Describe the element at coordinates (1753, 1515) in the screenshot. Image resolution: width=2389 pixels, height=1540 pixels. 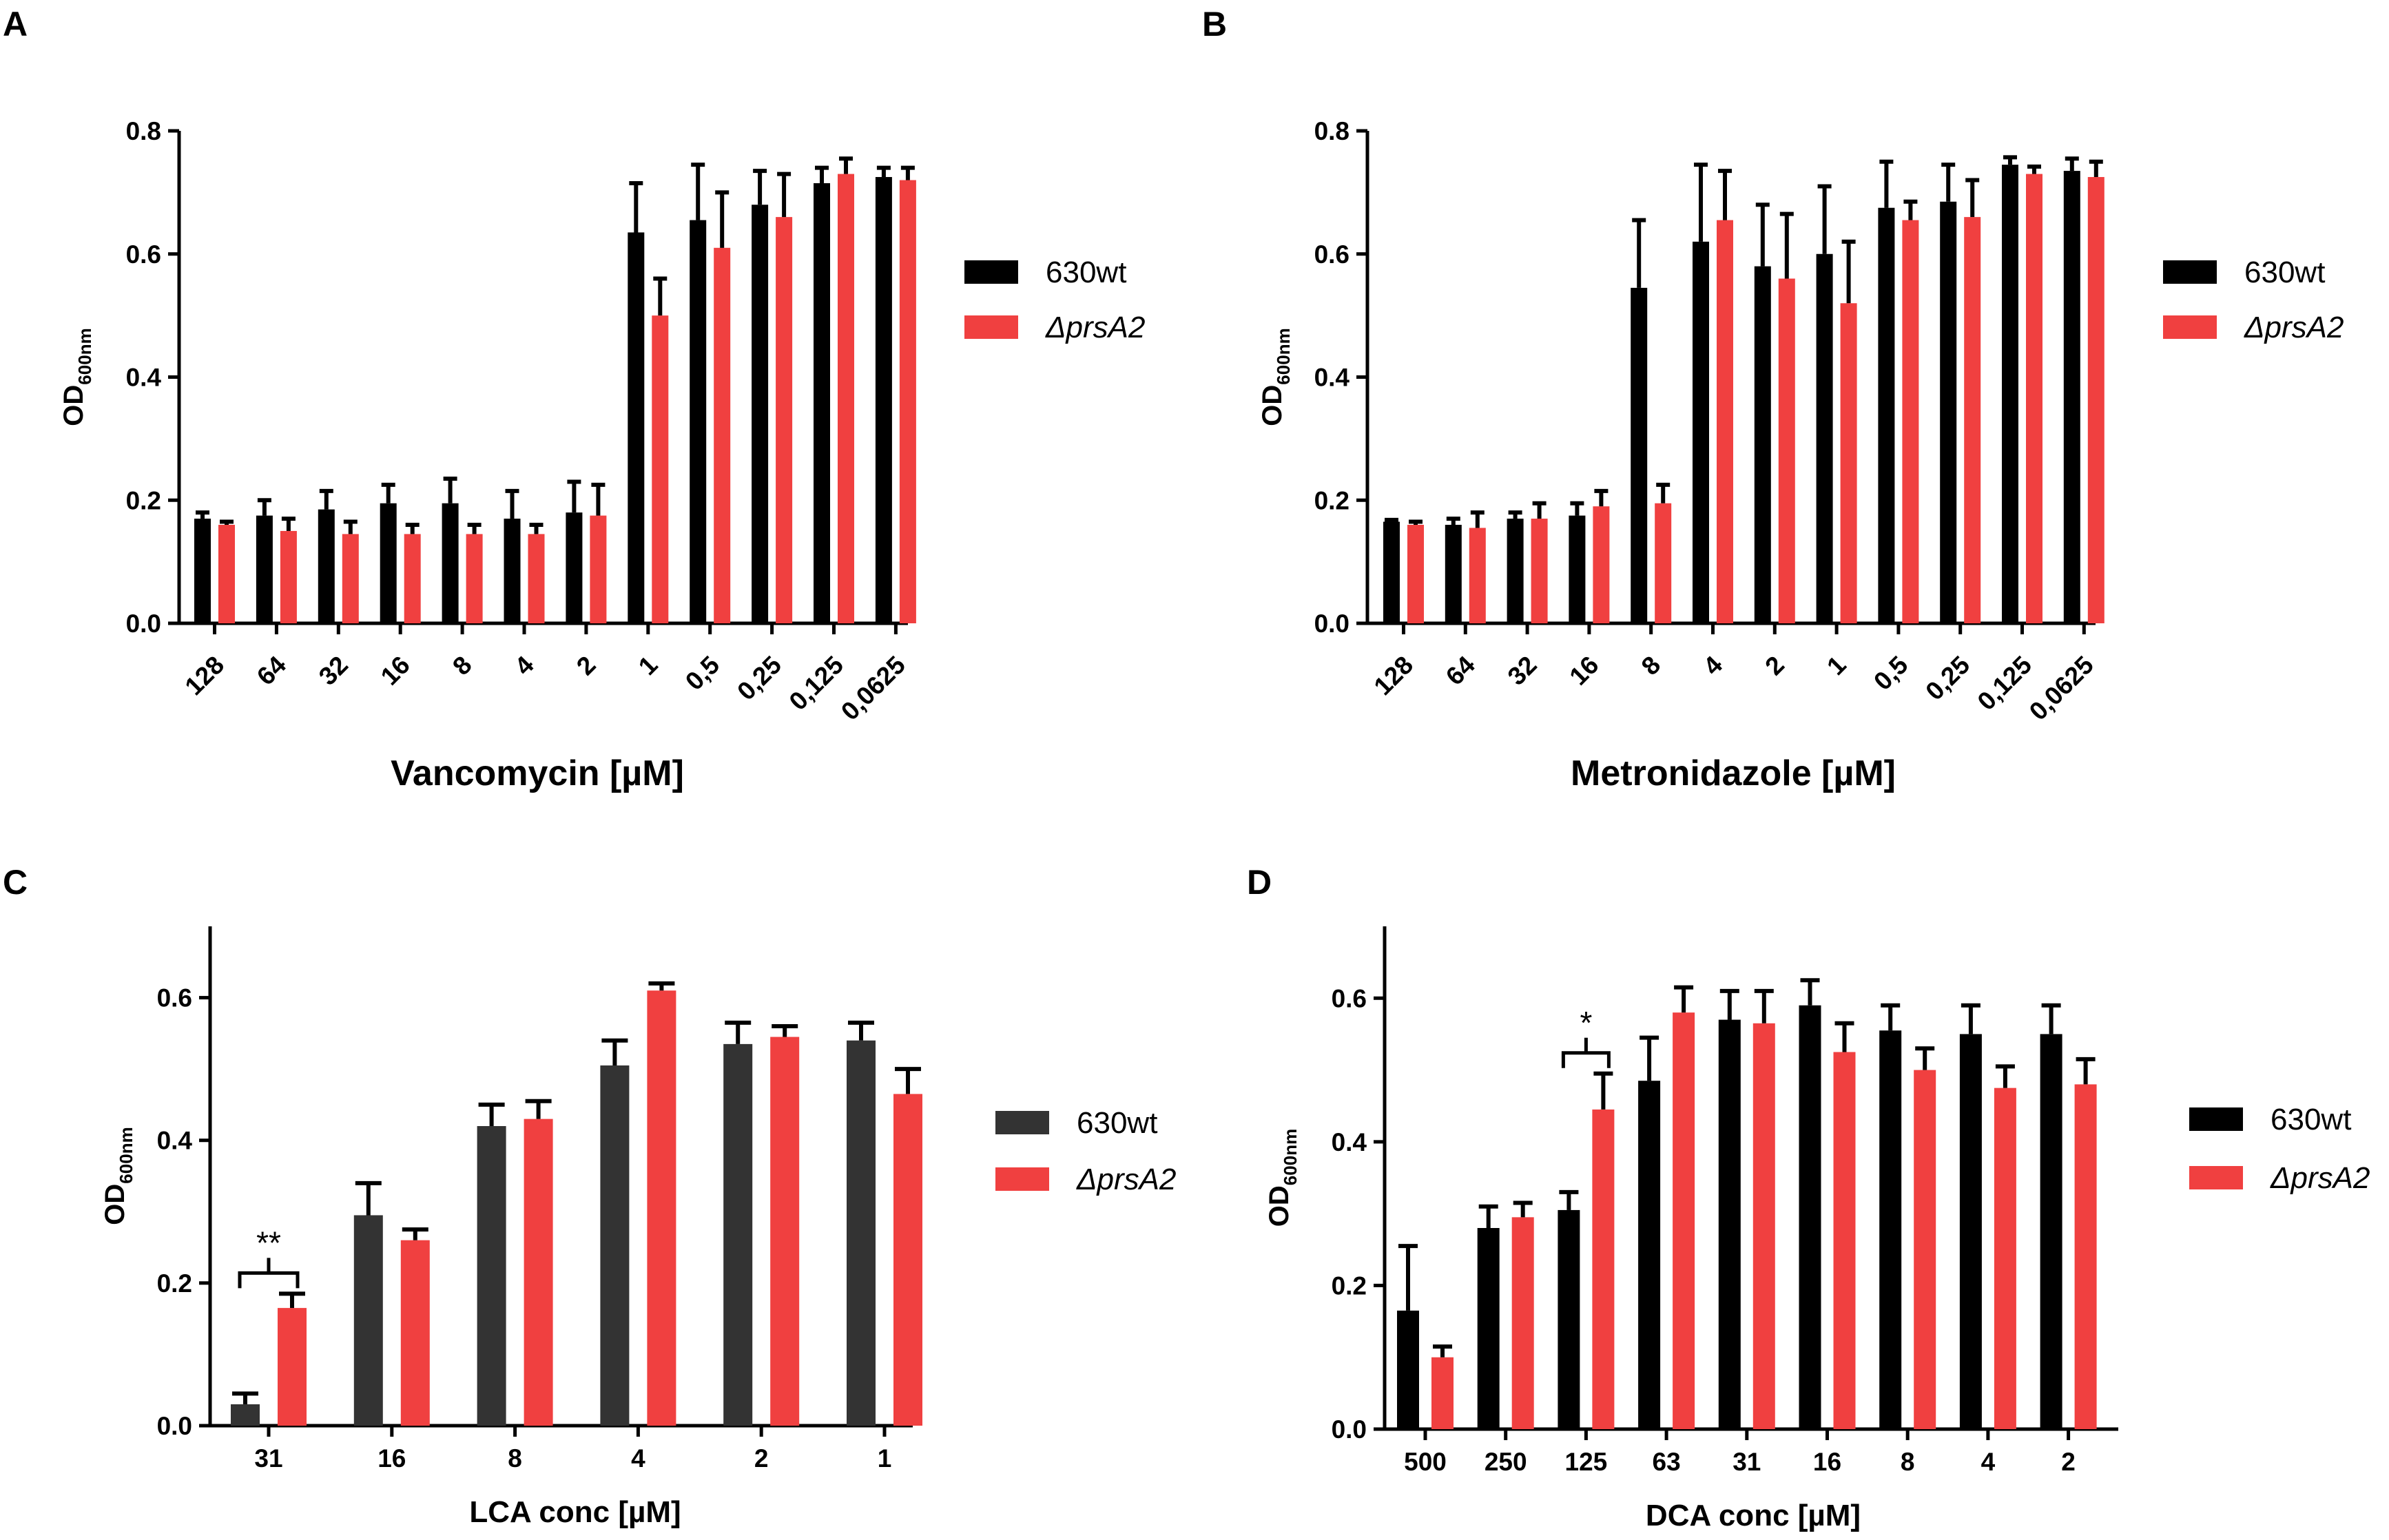
I see `x-axis-label: DCA conc [µM]` at that location.